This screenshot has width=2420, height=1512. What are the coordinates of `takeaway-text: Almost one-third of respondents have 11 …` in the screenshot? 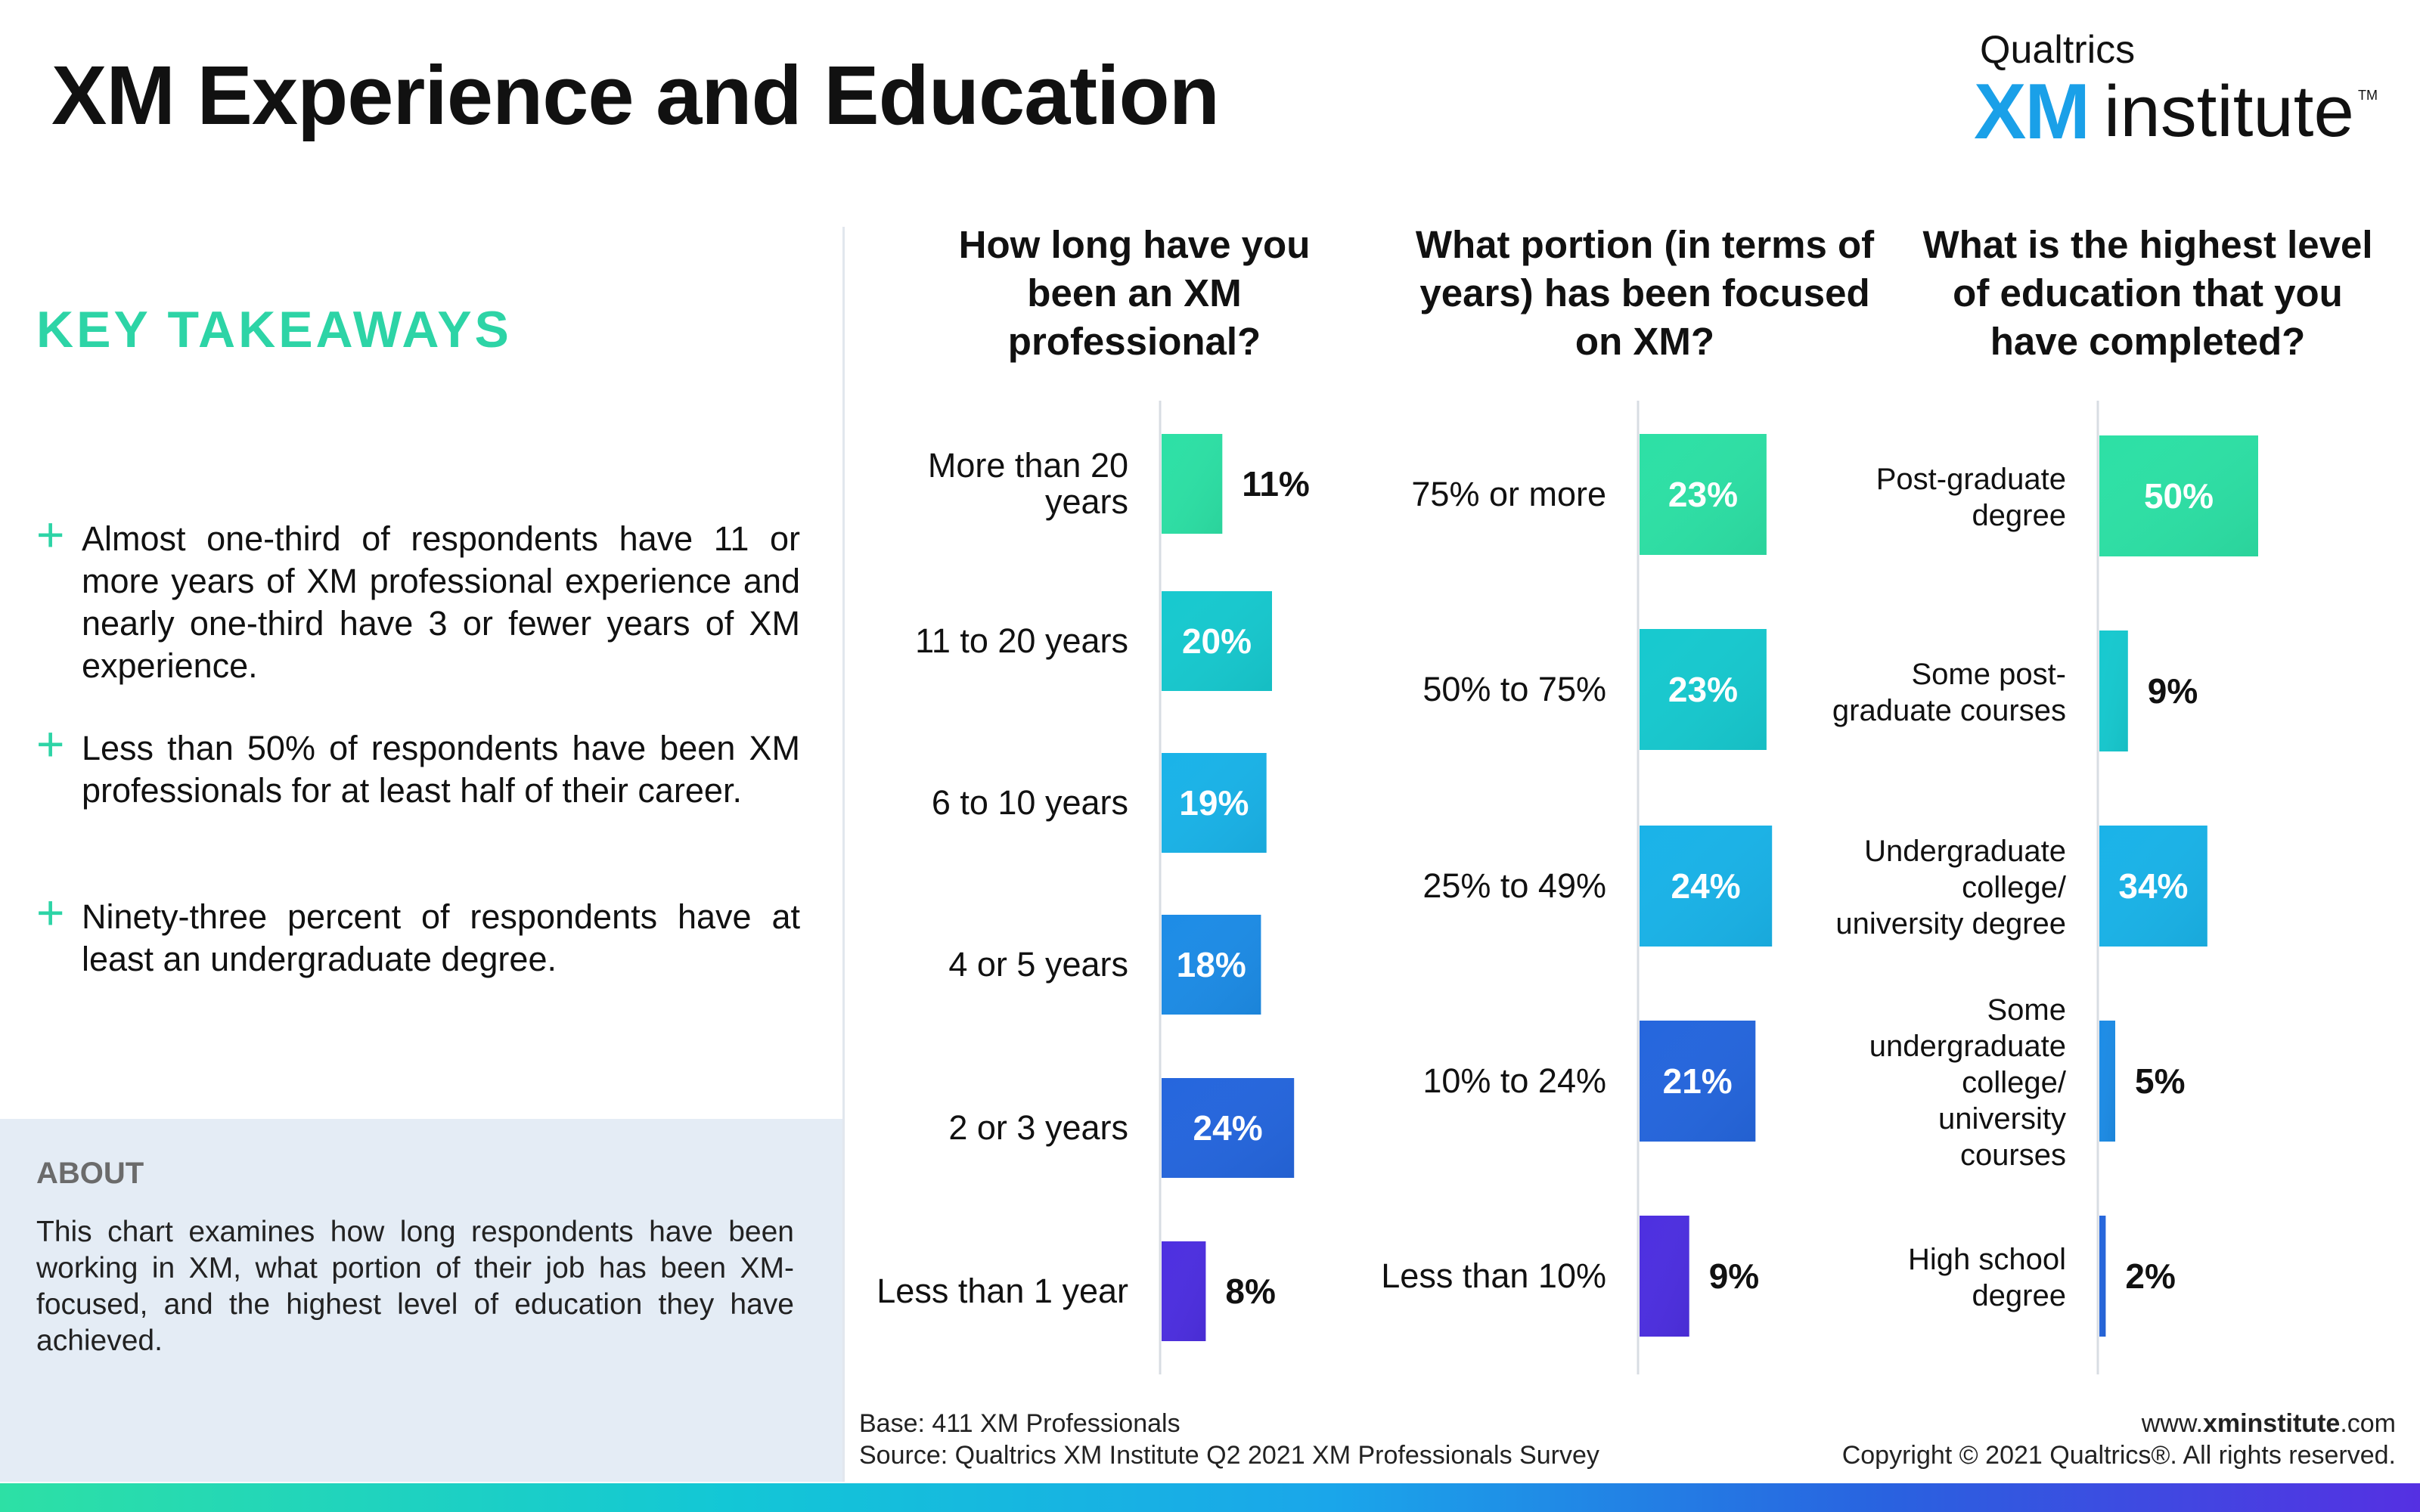 It's located at (441, 602).